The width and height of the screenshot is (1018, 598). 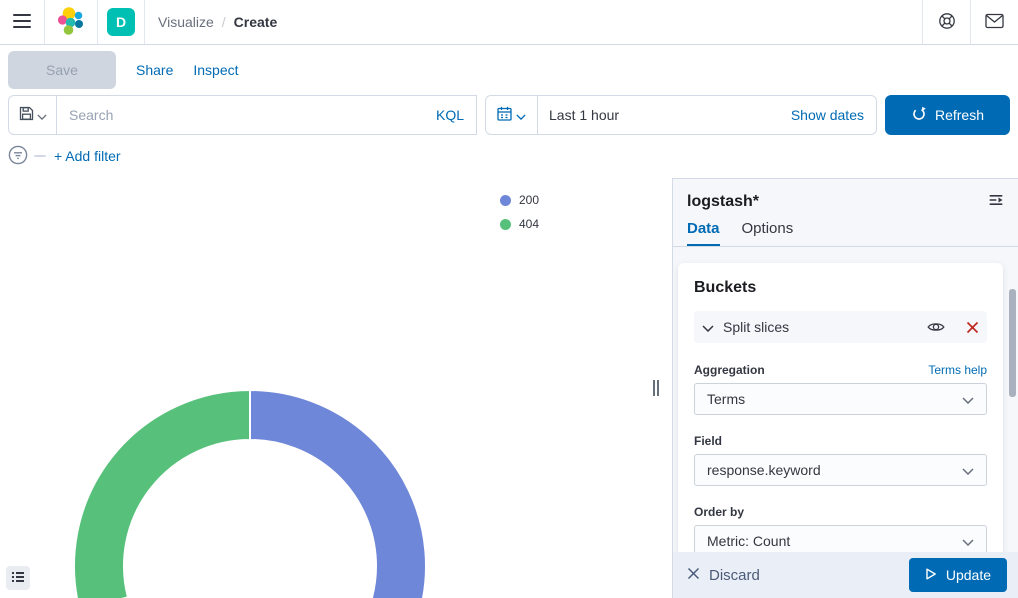 What do you see at coordinates (840, 370) in the screenshot?
I see `aggregation-label-row: Aggregation Terms help` at bounding box center [840, 370].